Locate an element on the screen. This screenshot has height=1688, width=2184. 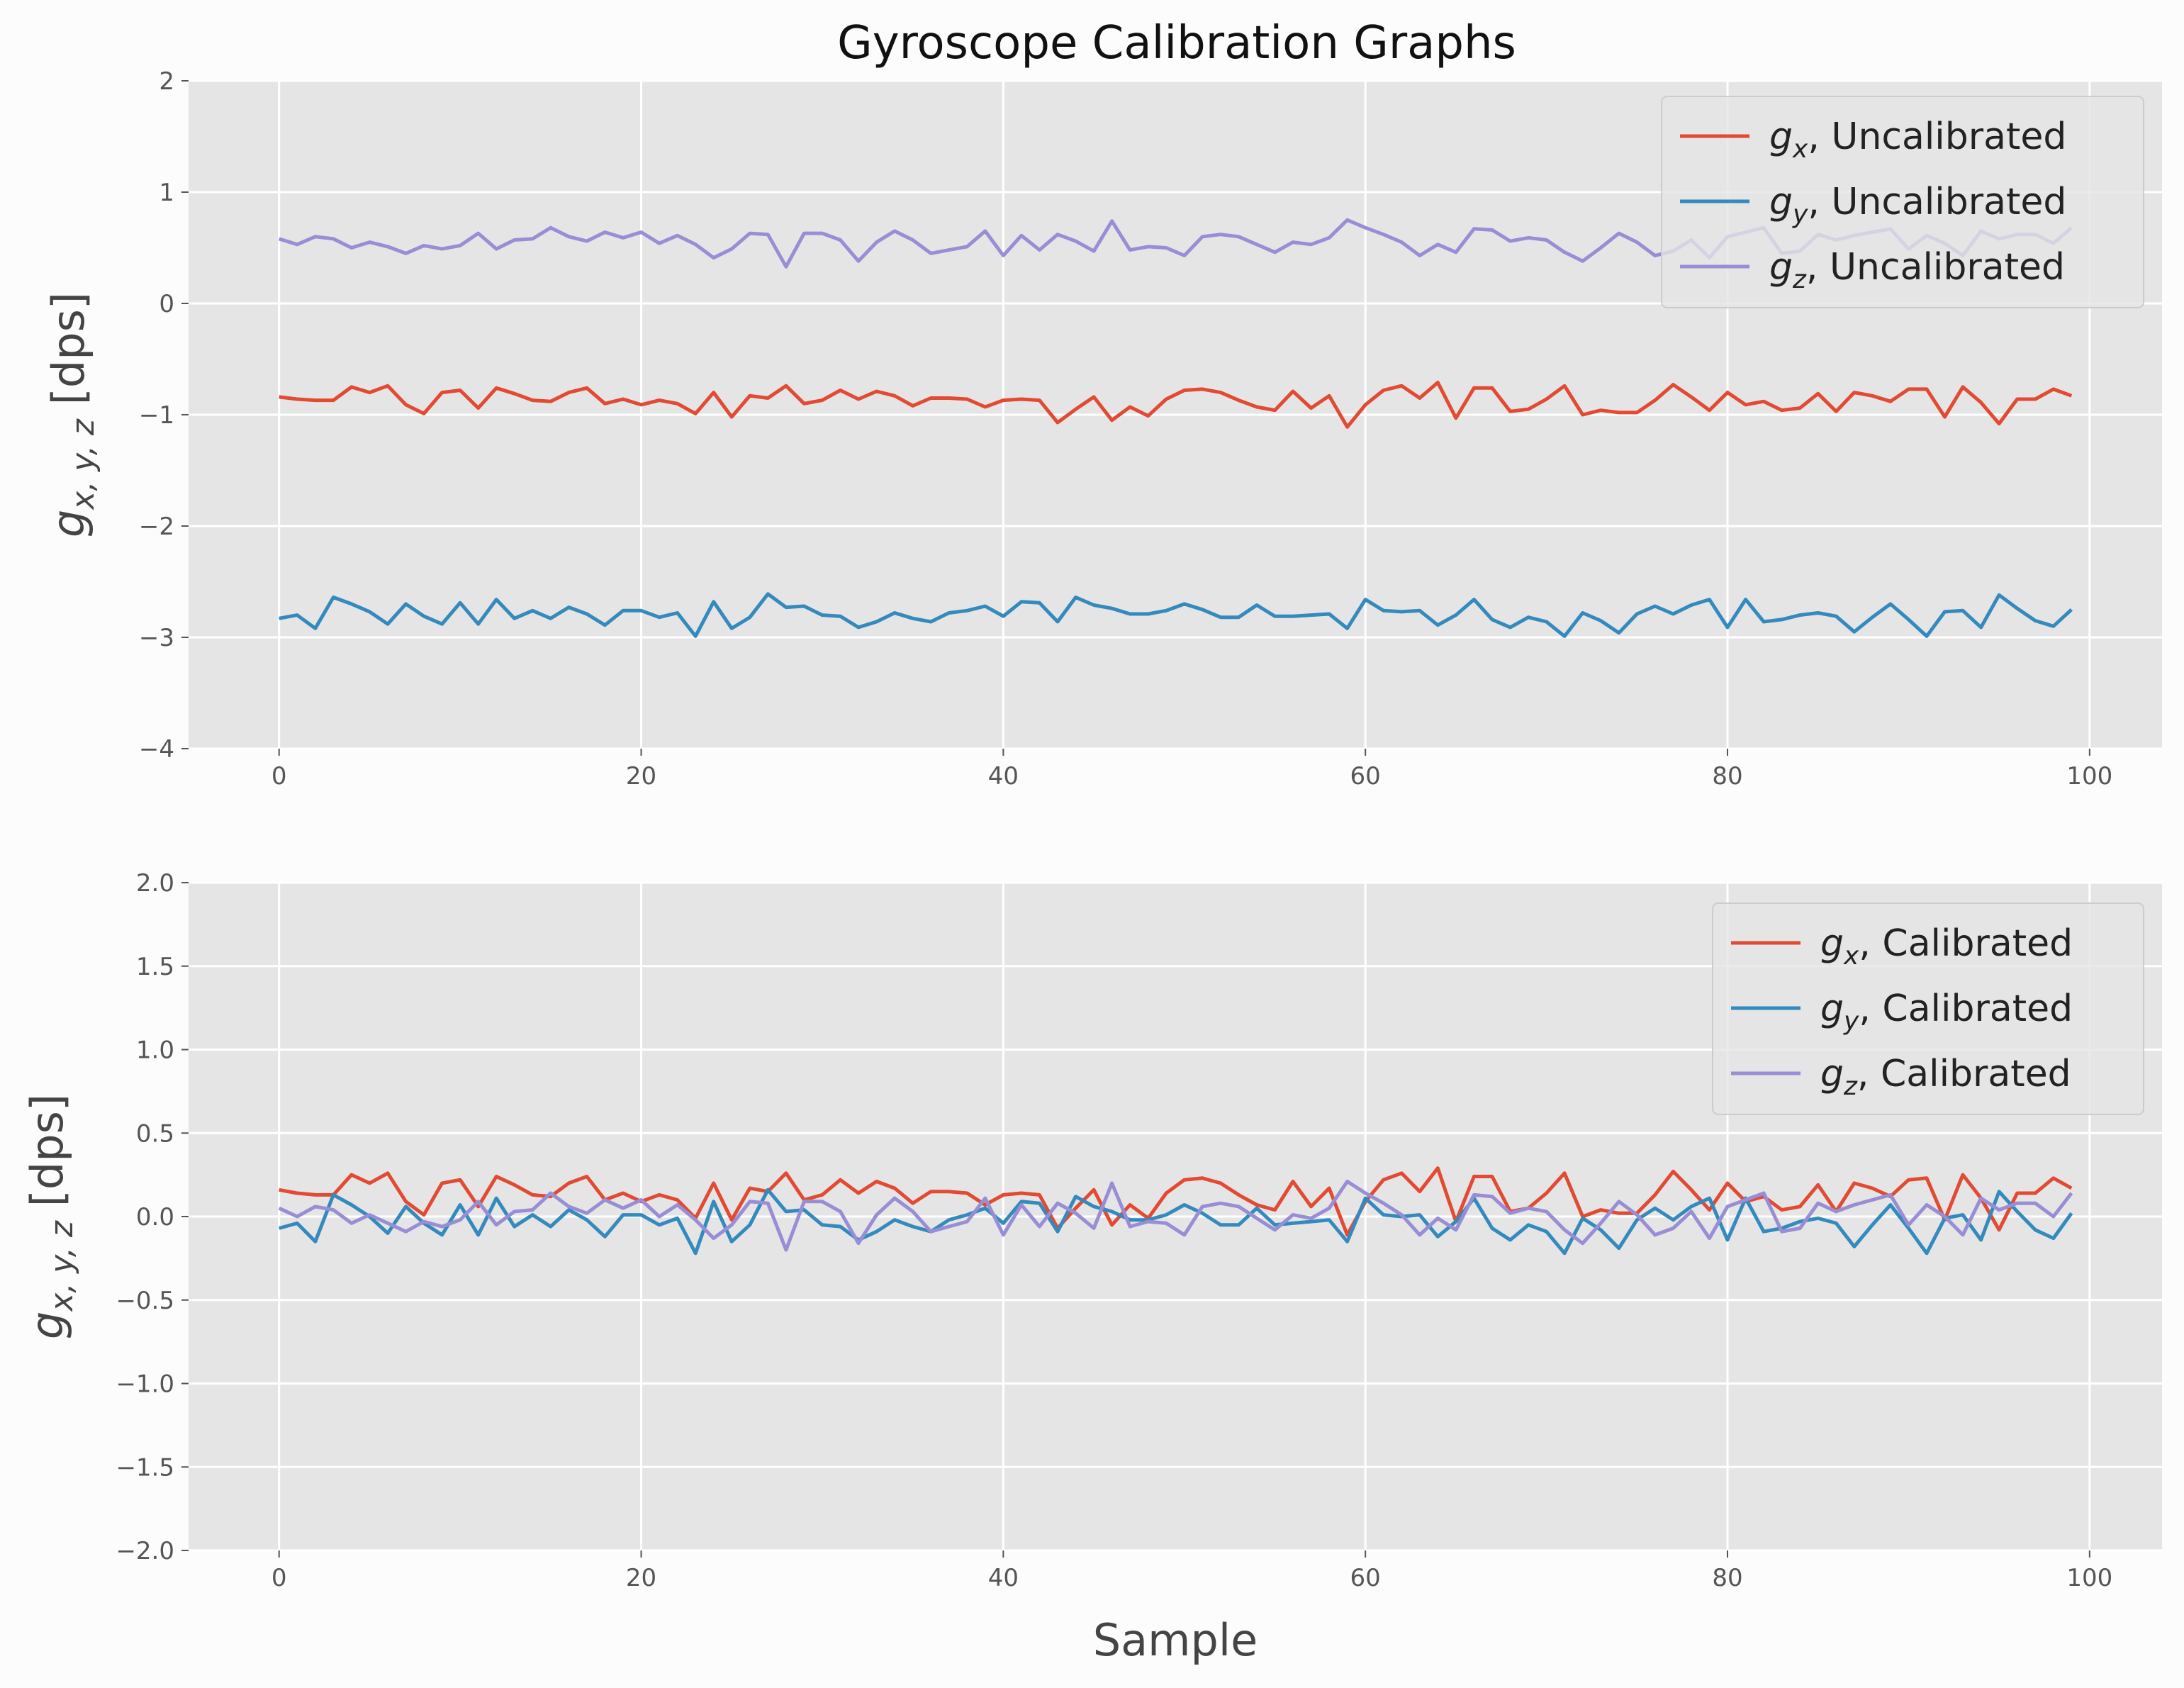
lower-series-y-line is located at coordinates (1176, 1221).